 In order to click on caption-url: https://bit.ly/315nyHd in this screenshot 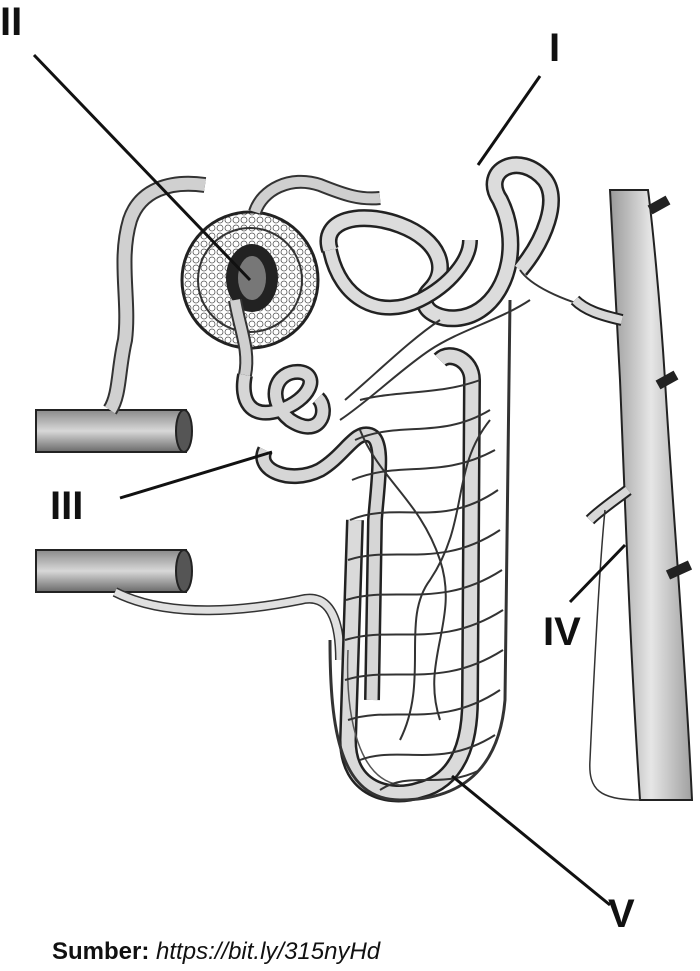, I will do `click(268, 951)`.